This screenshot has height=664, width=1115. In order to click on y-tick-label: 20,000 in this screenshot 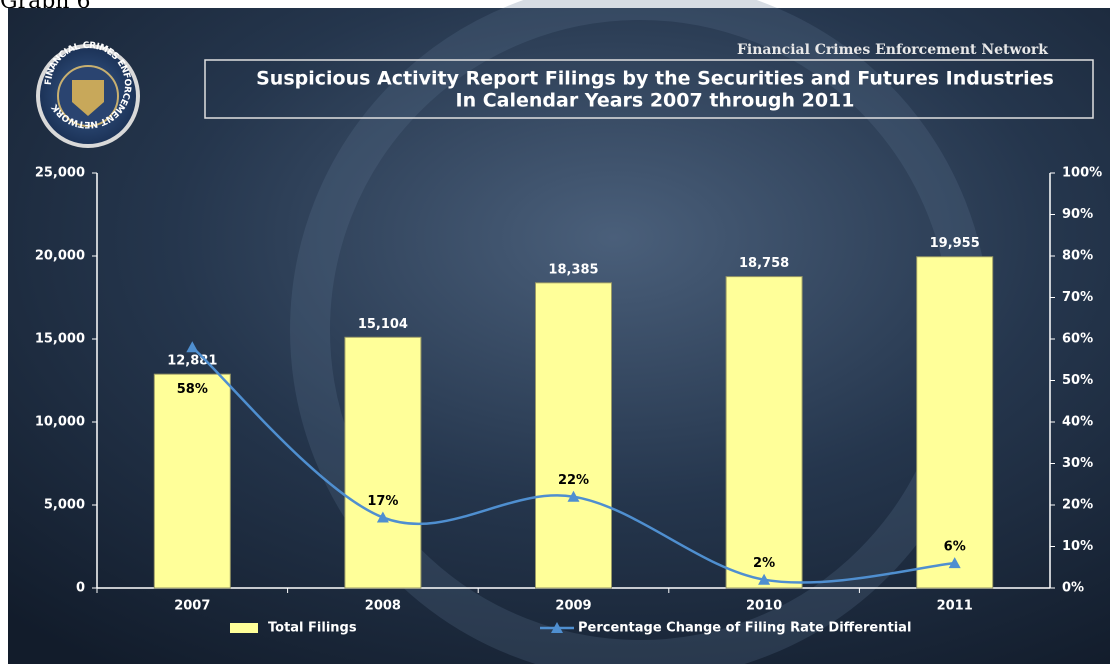, I will do `click(60, 256)`.